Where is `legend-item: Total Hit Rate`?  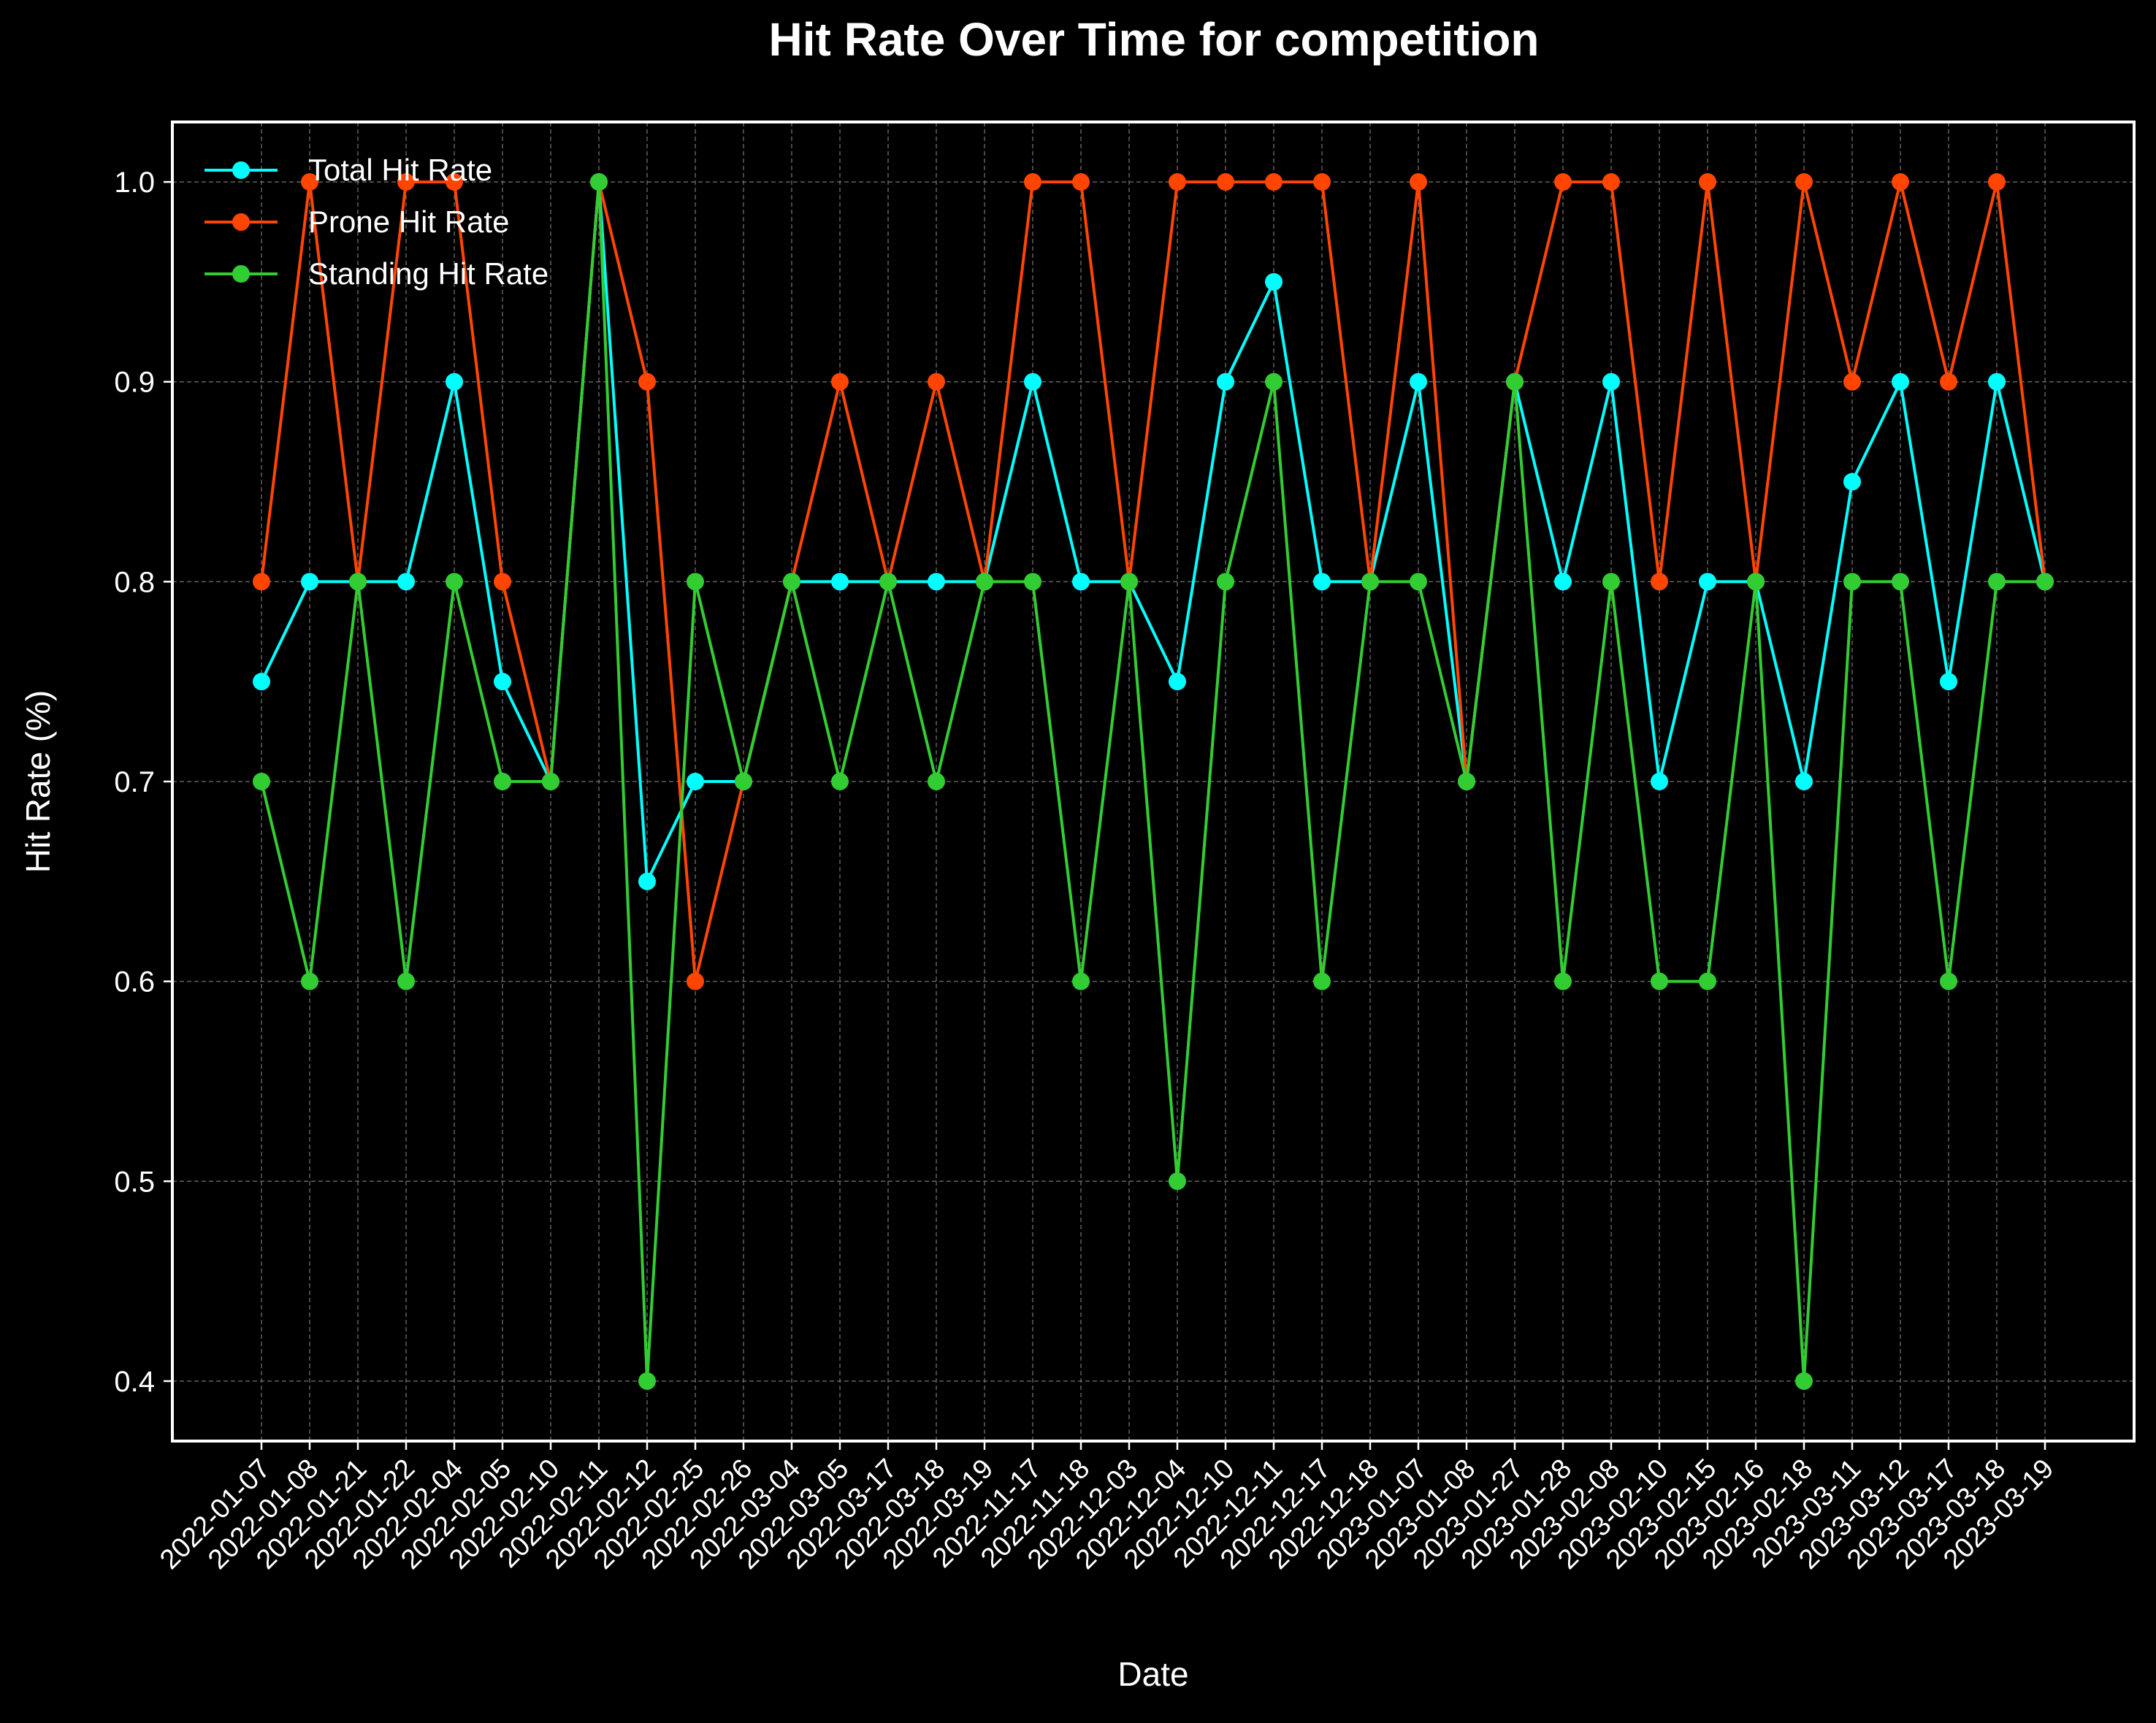 legend-item: Total Hit Rate is located at coordinates (348, 170).